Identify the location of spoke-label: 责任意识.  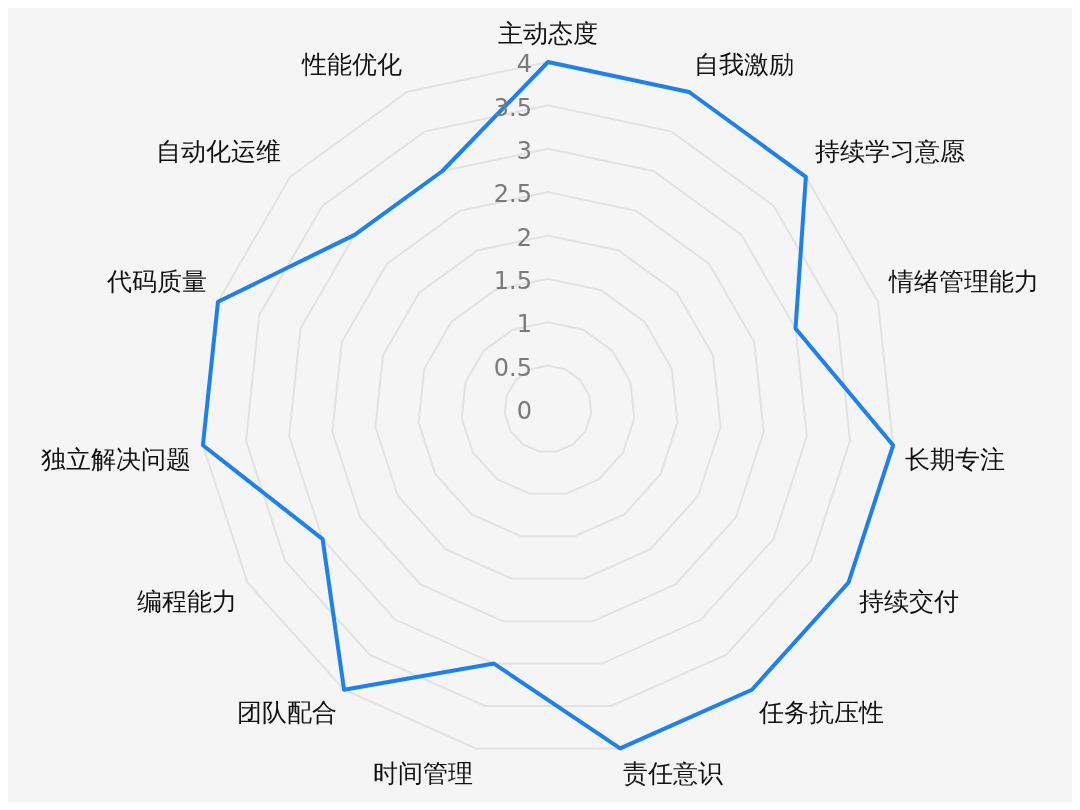
(672, 773).